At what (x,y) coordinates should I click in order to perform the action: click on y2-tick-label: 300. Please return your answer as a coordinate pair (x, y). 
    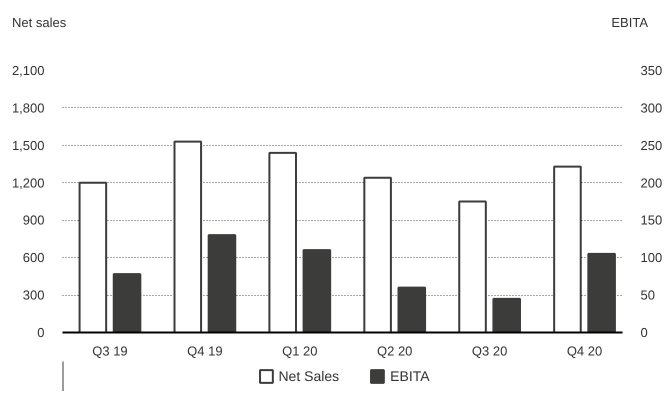
    Looking at the image, I should click on (651, 108).